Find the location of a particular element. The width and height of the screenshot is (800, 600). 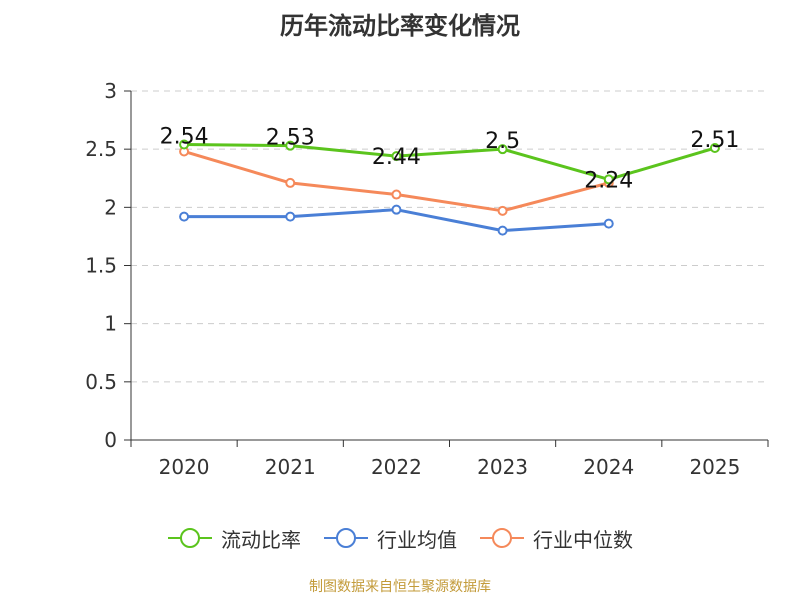

legend-item: 流动比率 is located at coordinates (234, 538).